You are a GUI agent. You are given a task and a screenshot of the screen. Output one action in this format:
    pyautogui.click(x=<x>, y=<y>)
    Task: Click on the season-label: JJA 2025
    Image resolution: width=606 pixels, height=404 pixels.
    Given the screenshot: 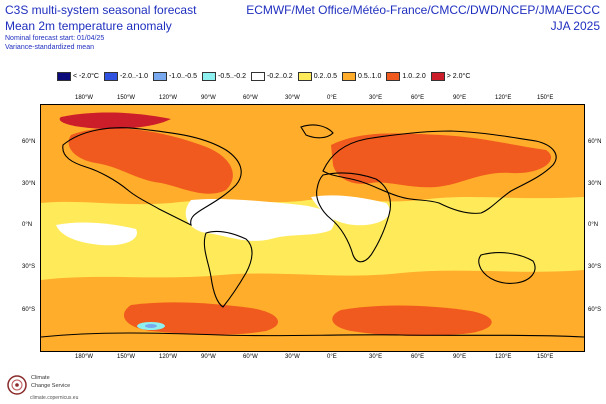 What is the action you would take?
    pyautogui.click(x=575, y=26)
    